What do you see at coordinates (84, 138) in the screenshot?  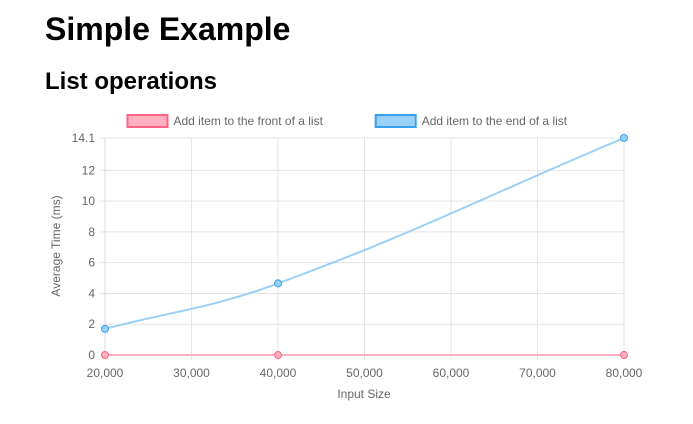 I see `y-tick-label: 14.1` at bounding box center [84, 138].